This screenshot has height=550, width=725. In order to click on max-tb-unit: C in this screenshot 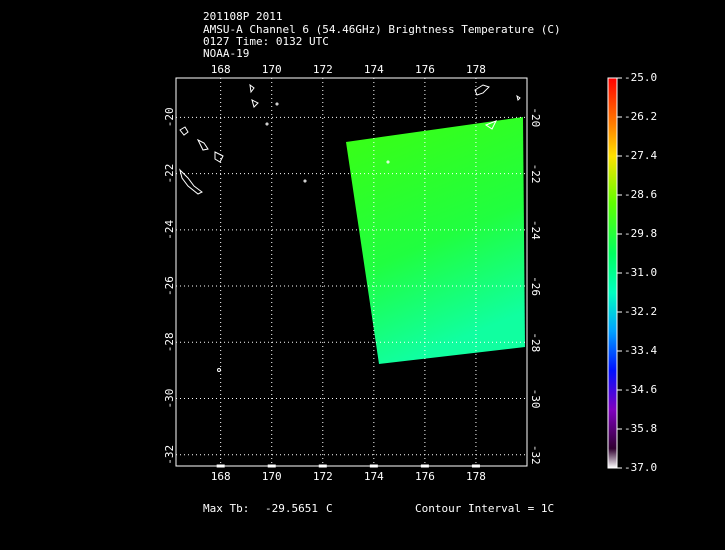, I will do `click(329, 508)`.